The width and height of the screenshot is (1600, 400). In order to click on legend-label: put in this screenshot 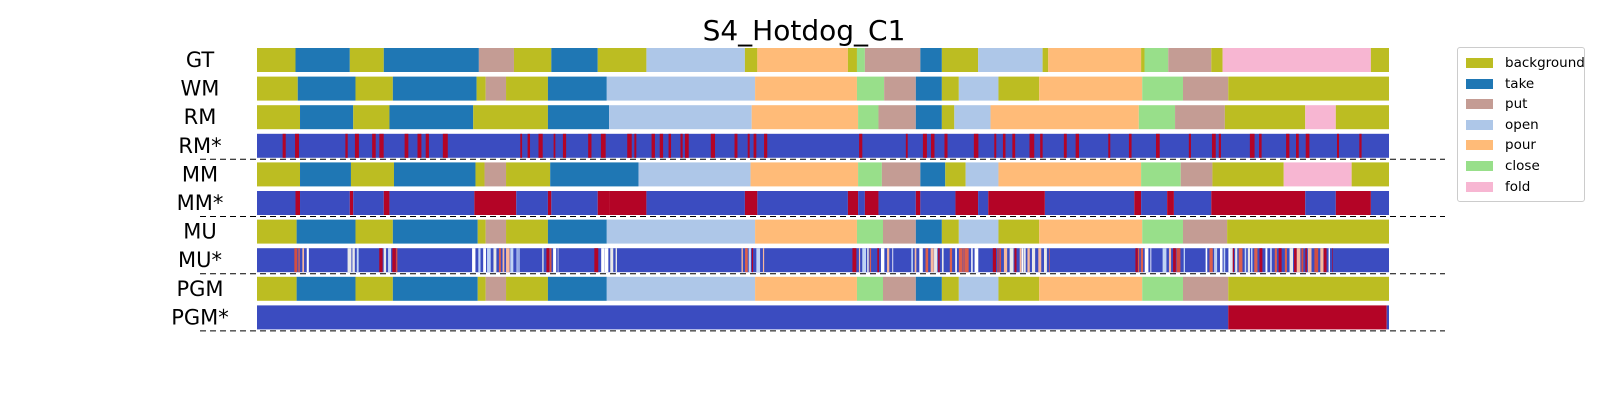, I will do `click(1516, 104)`.